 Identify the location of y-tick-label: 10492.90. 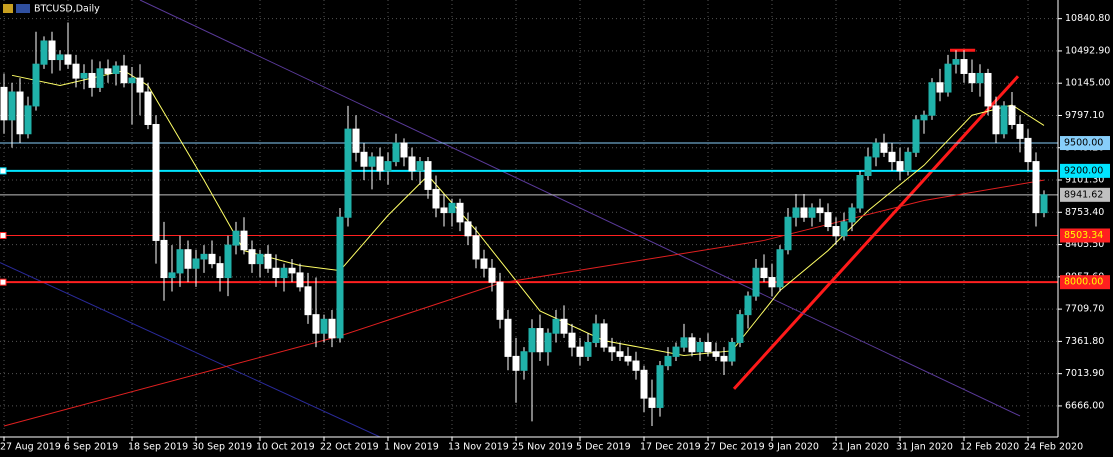
(1087, 50).